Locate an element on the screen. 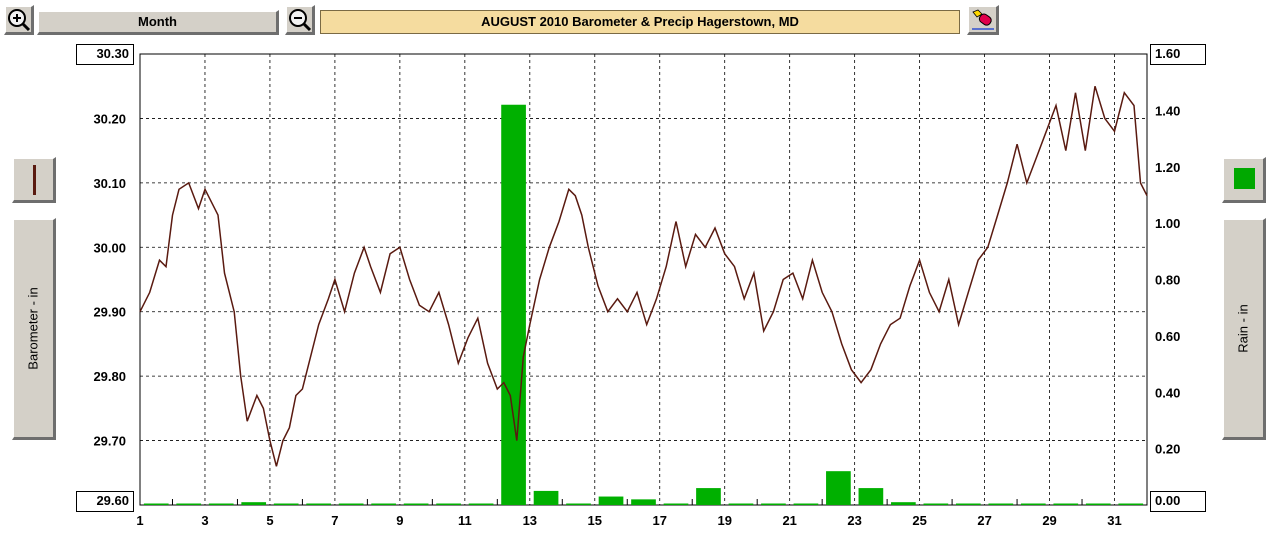  rain-legend-button is located at coordinates (1244, 180).